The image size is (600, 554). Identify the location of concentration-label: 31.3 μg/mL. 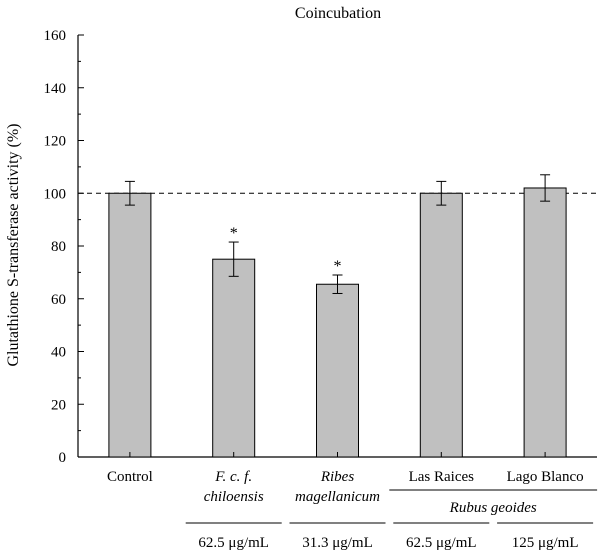
(337, 543).